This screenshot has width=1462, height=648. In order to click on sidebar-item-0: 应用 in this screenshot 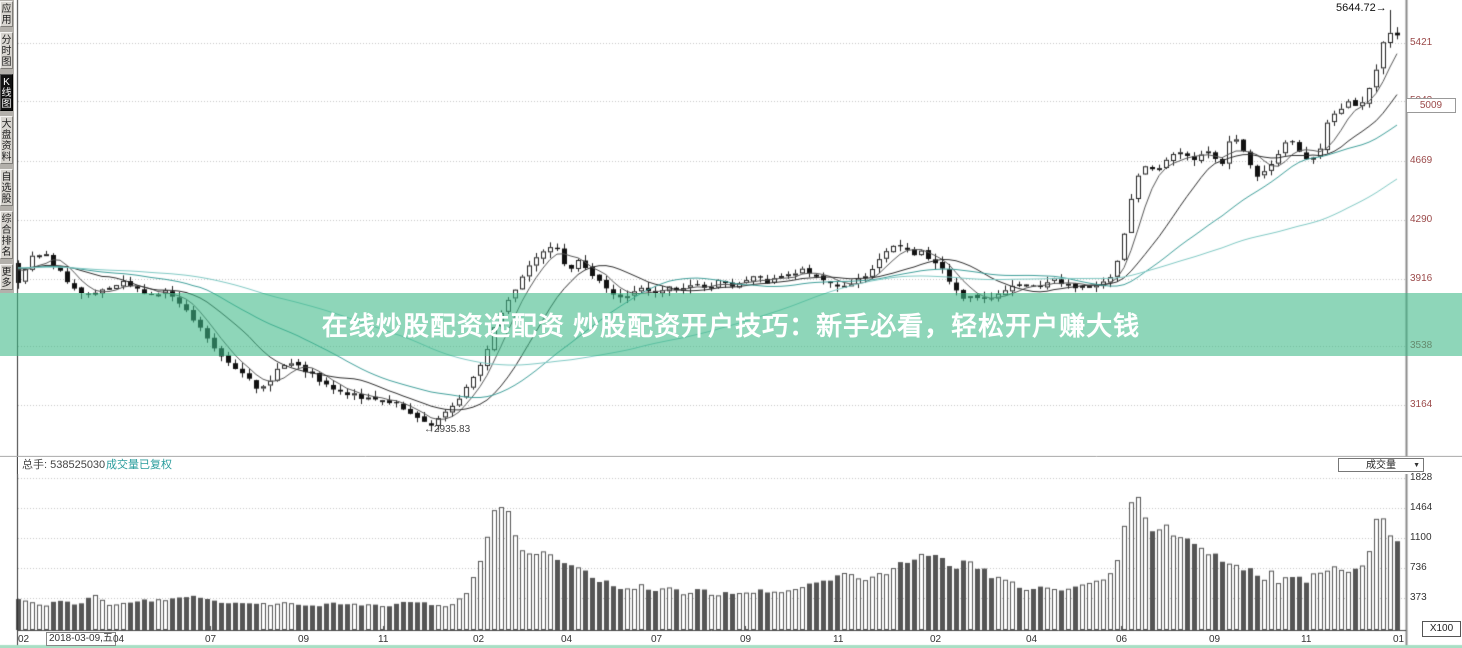, I will do `click(6, 14)`.